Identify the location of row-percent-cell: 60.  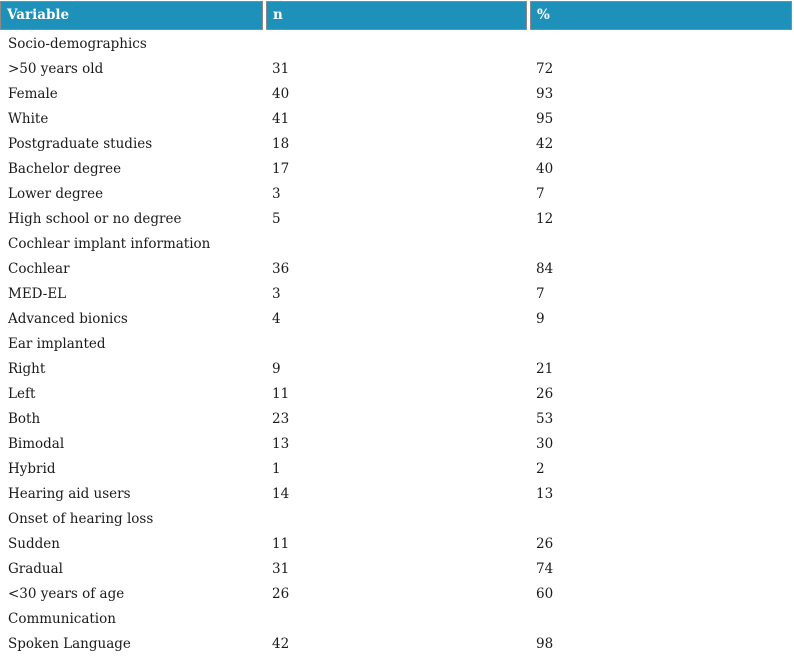
(545, 594).